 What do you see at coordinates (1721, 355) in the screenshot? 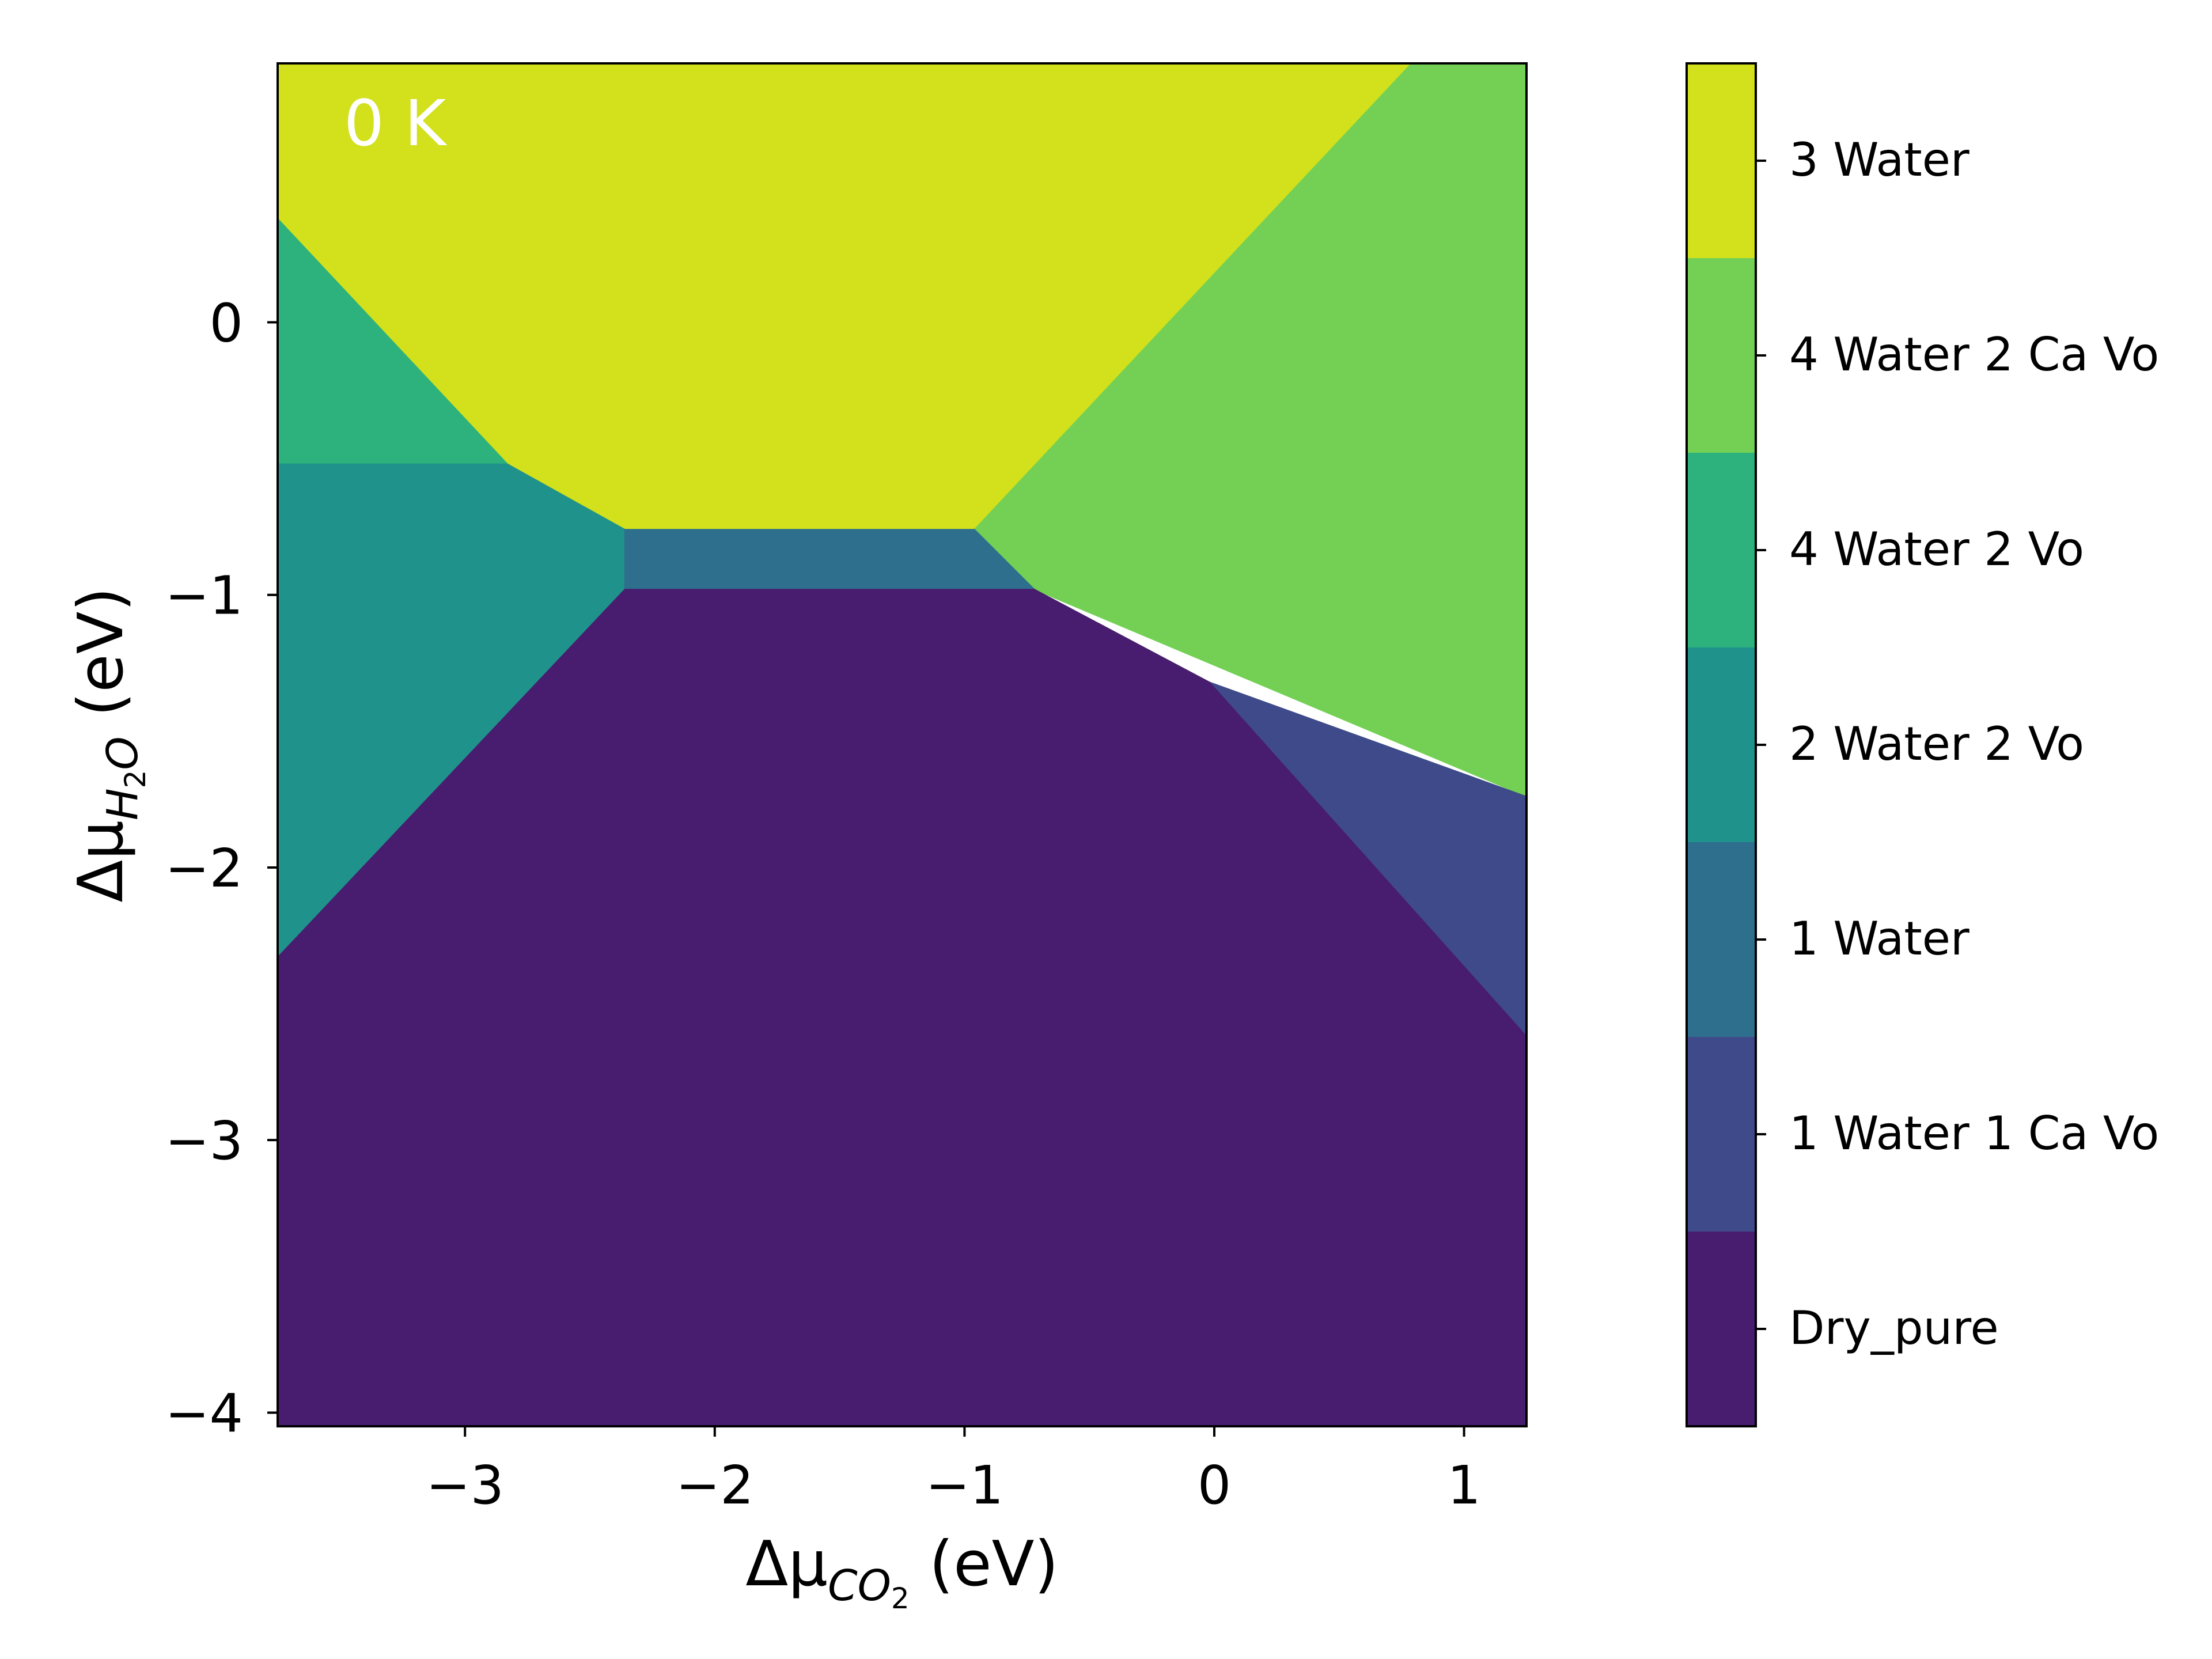
I see `colorbar-swatch-4-water-2-ca-vo` at bounding box center [1721, 355].